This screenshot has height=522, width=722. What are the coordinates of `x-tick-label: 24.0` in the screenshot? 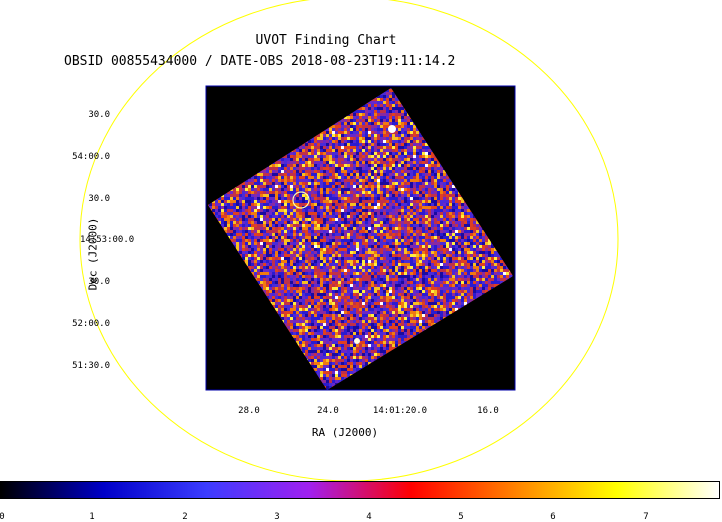 It's located at (328, 411).